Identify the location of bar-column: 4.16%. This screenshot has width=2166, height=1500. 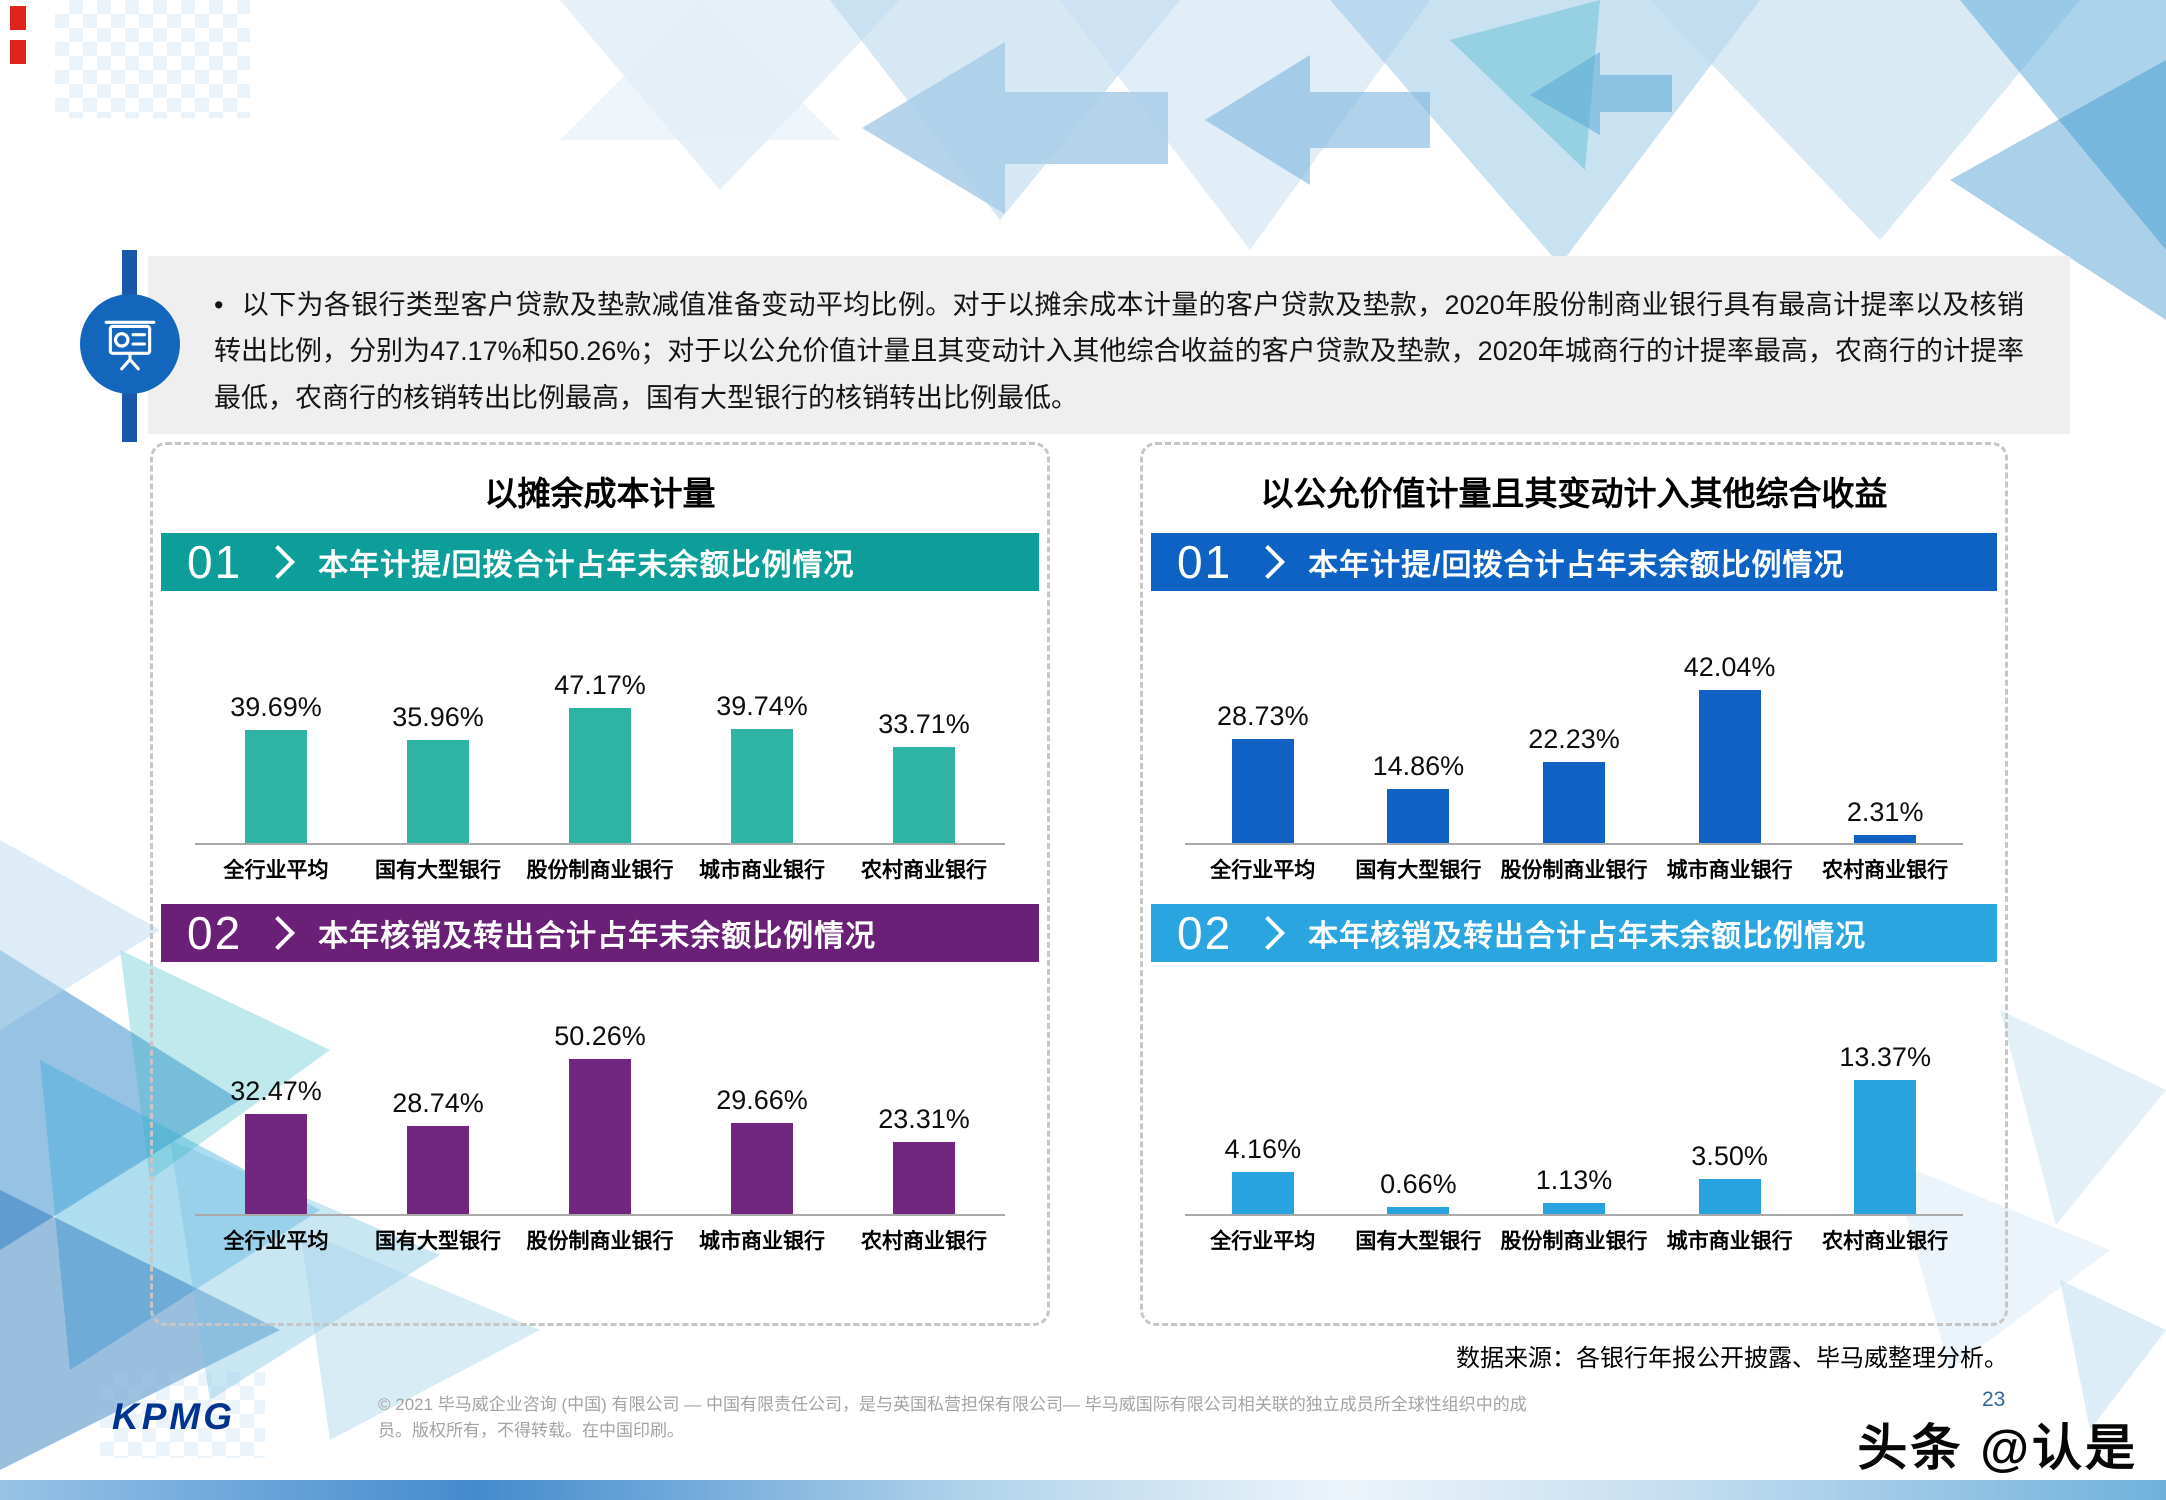
(1263, 1174).